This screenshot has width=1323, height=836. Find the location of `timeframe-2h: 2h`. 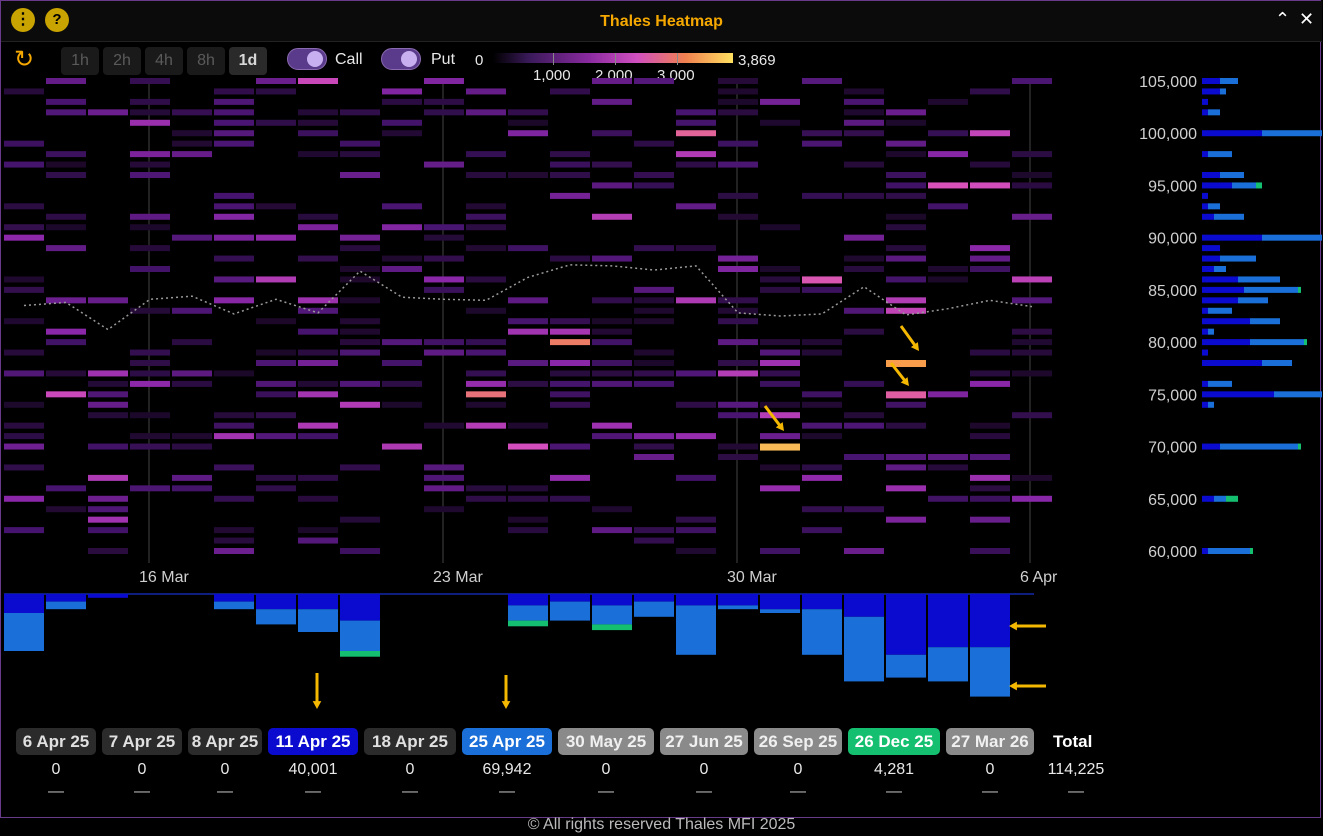

timeframe-2h: 2h is located at coordinates (122, 61).